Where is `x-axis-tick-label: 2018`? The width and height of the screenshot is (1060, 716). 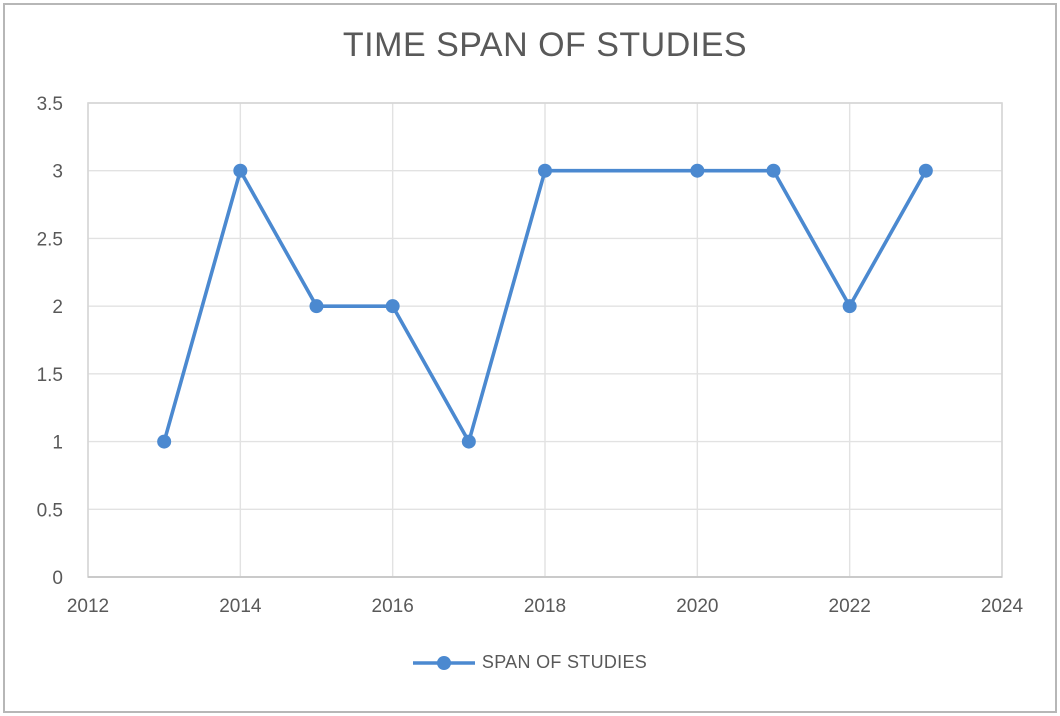
x-axis-tick-label: 2018 is located at coordinates (545, 606).